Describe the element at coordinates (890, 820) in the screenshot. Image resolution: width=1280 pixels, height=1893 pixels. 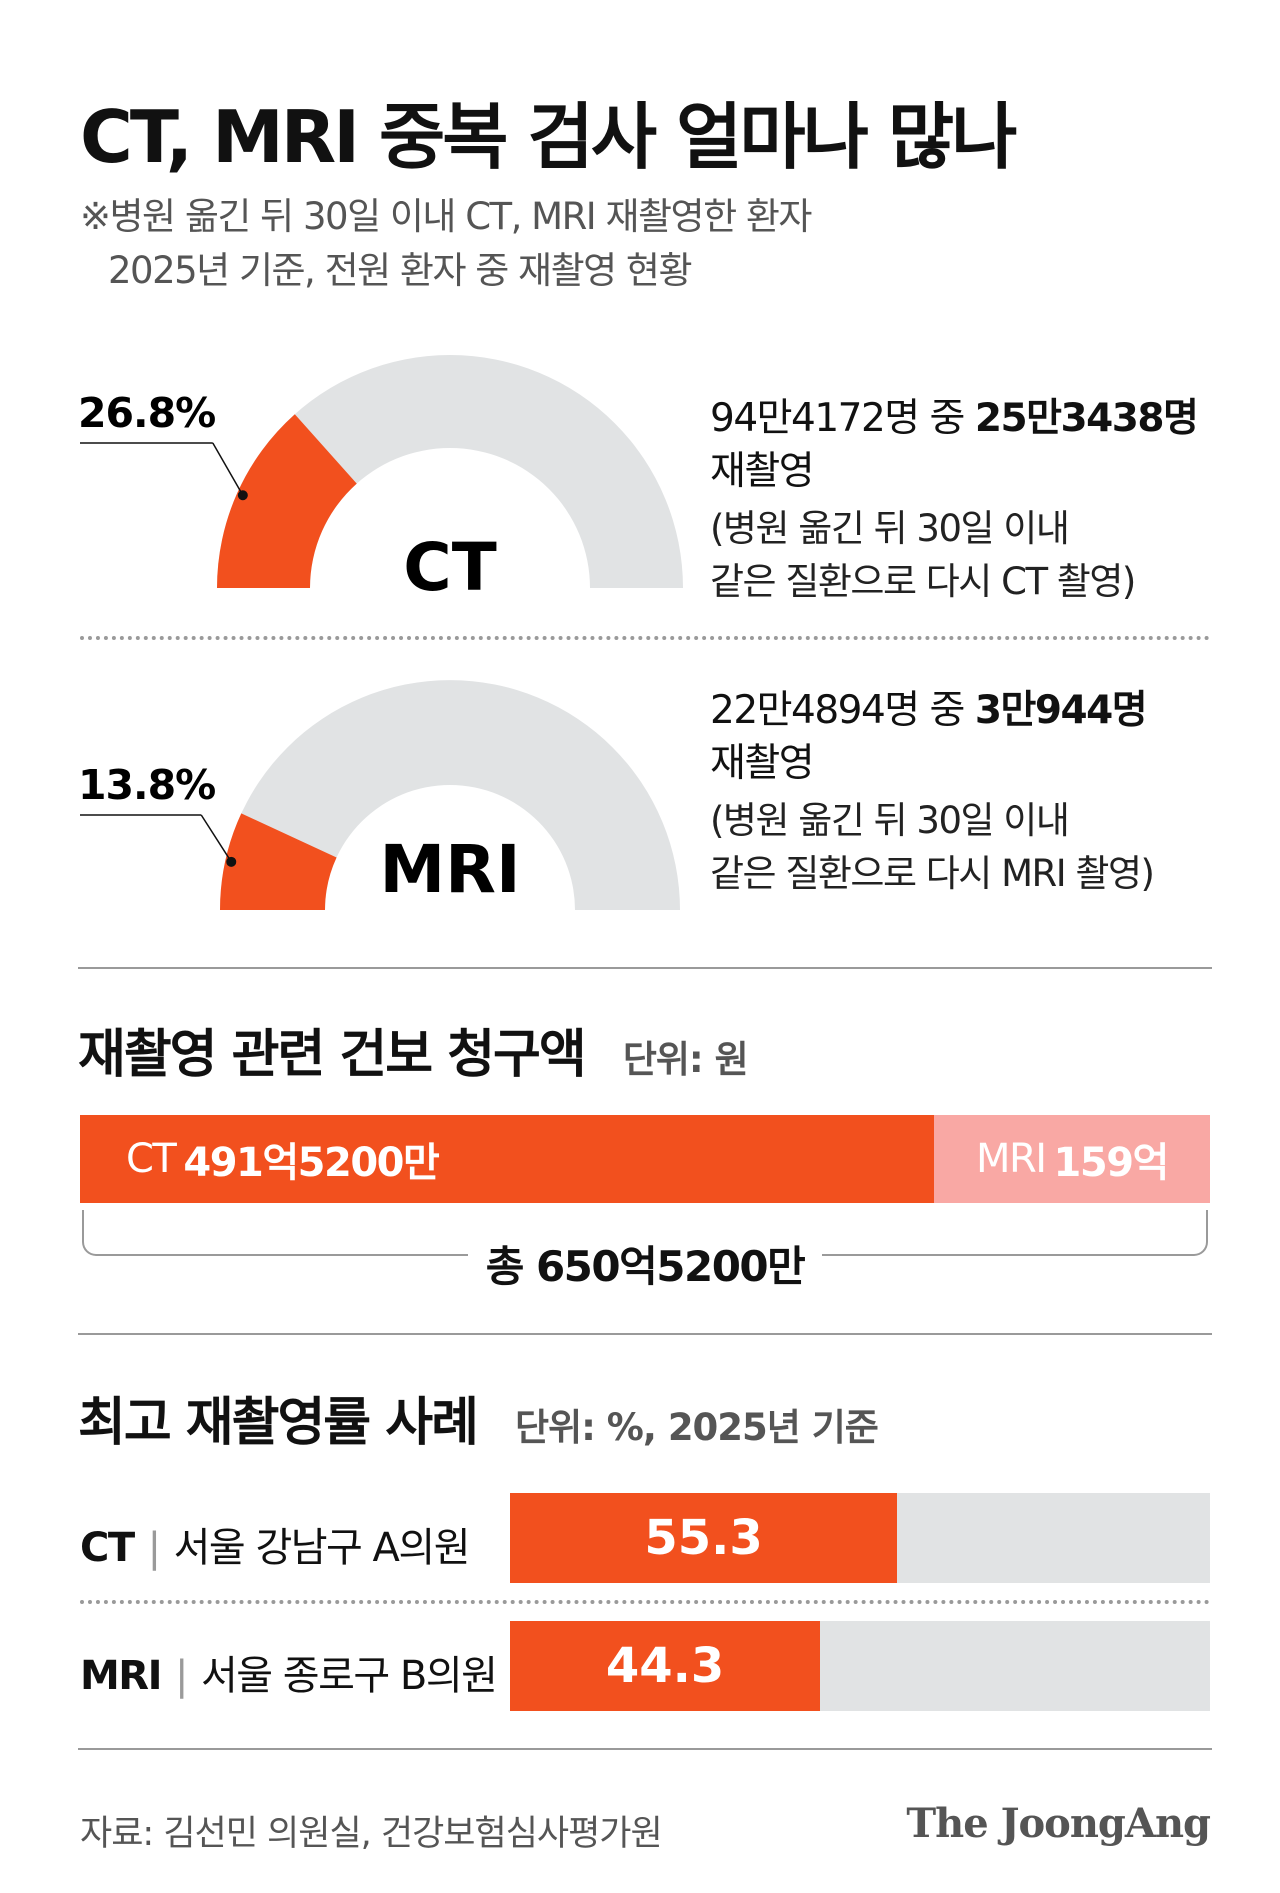
I see `mri-note-line-1: (병원 옮긴 뒤 30일 이내` at that location.